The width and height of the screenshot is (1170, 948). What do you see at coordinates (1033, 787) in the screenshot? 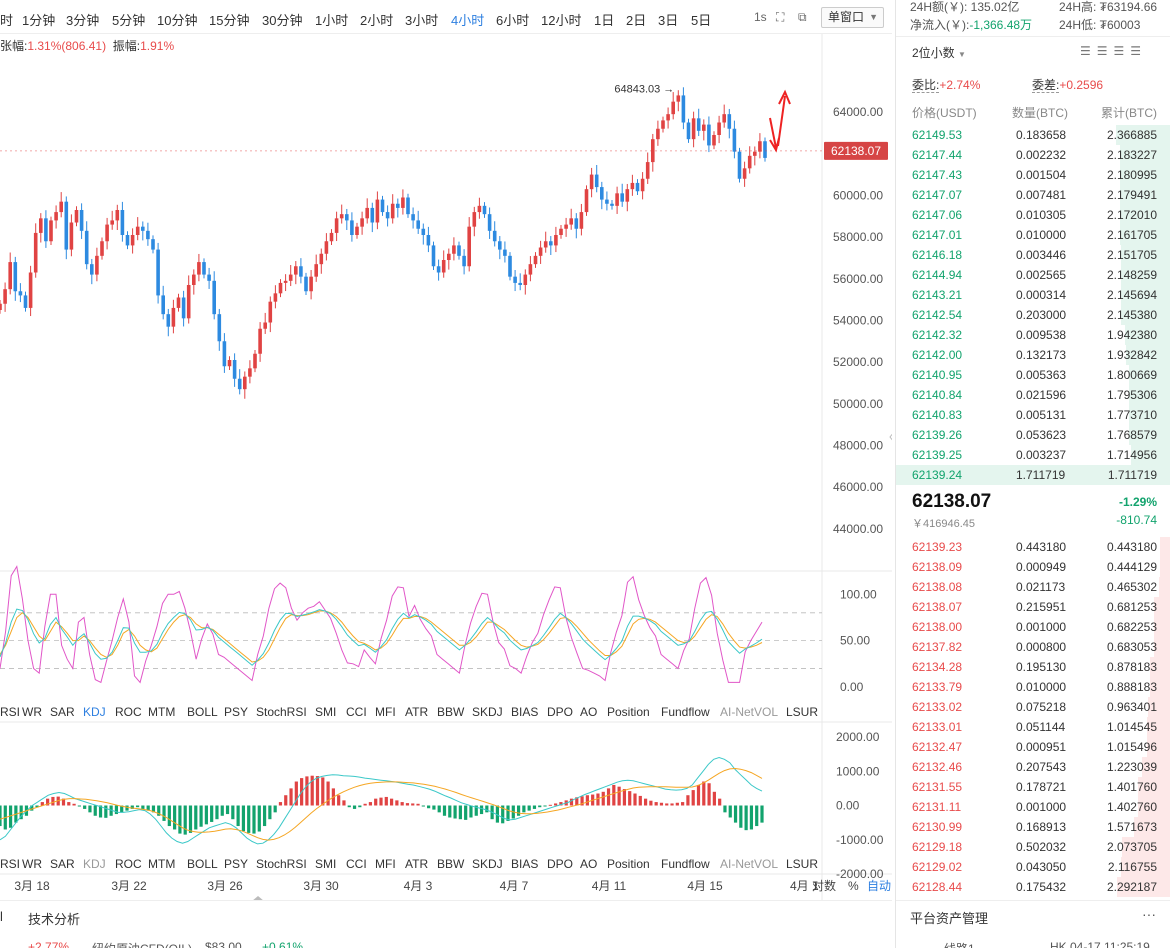
I see `ask-row: 62131.55 0.178721 1.401760` at bounding box center [1033, 787].